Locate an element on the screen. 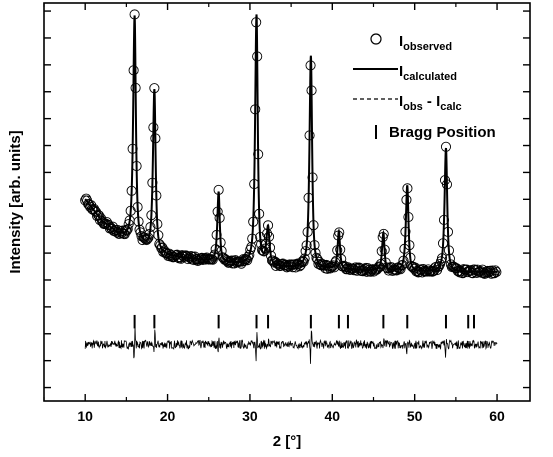 The height and width of the screenshot is (457, 553). x-tick-label: 60 is located at coordinates (497, 416).